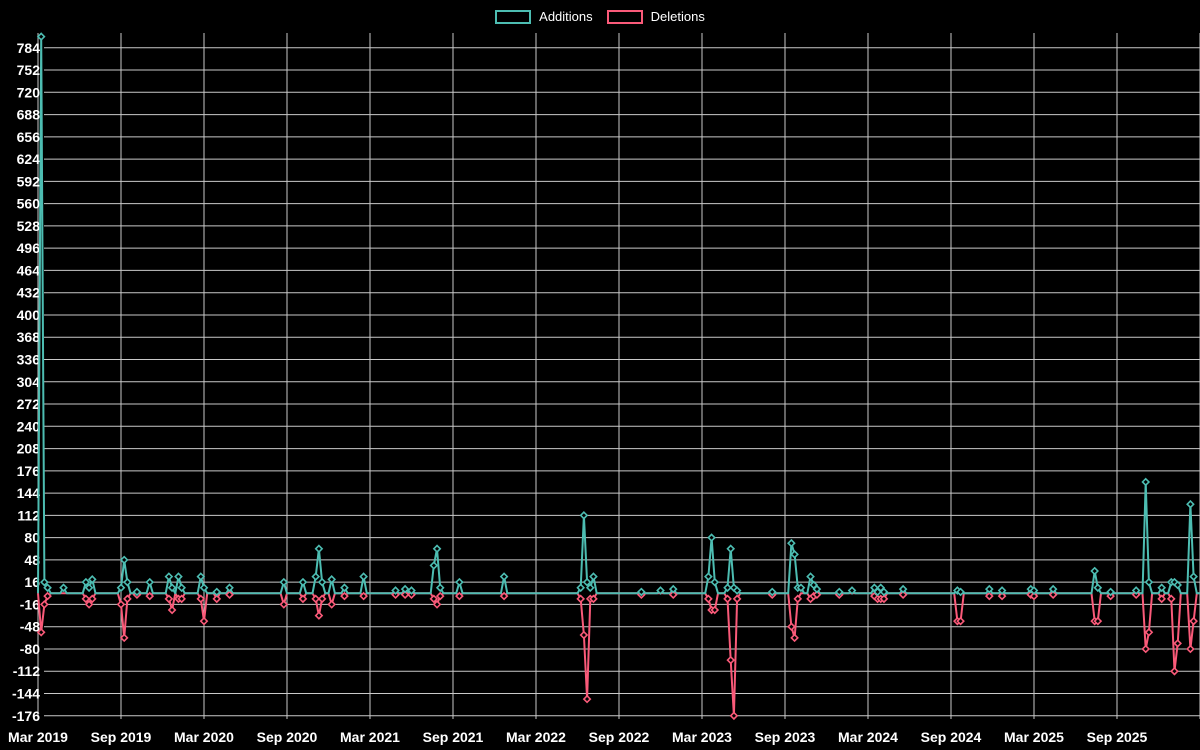 The height and width of the screenshot is (750, 1200). Describe the element at coordinates (26, 716) in the screenshot. I see `y-tick-label: -176` at that location.